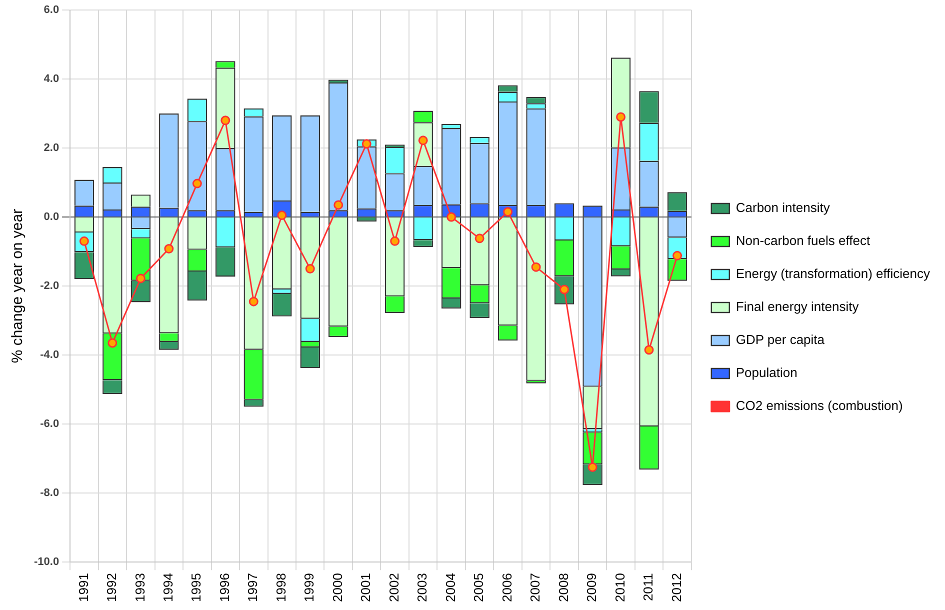  I want to click on x-tick-label: 2003, so click(422, 587).